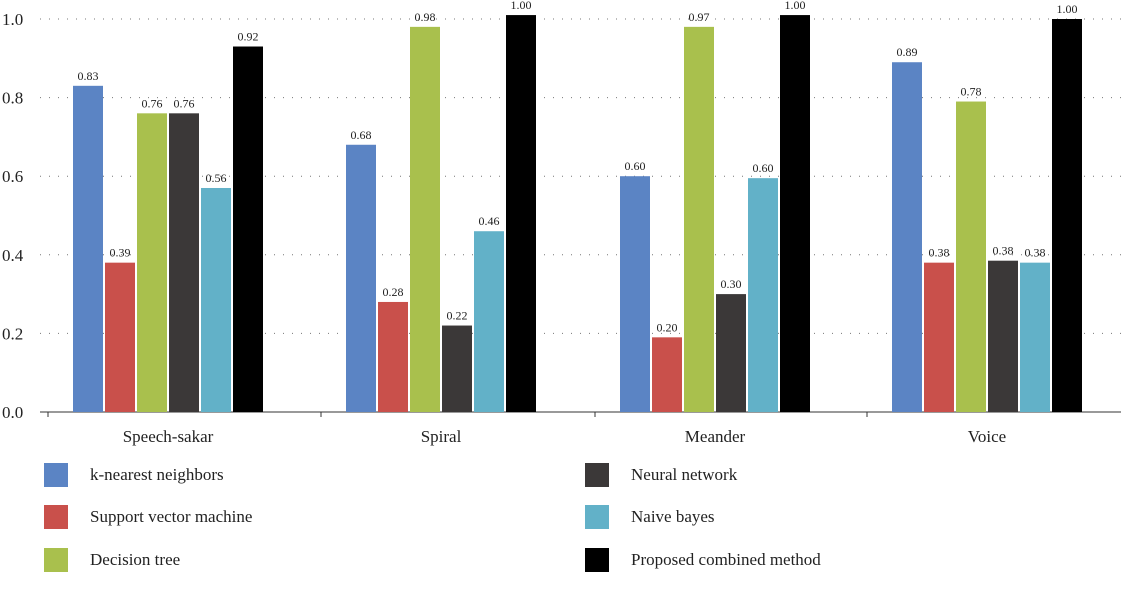 This screenshot has width=1121, height=589. I want to click on x-category-label: Speech-sakar, so click(168, 436).